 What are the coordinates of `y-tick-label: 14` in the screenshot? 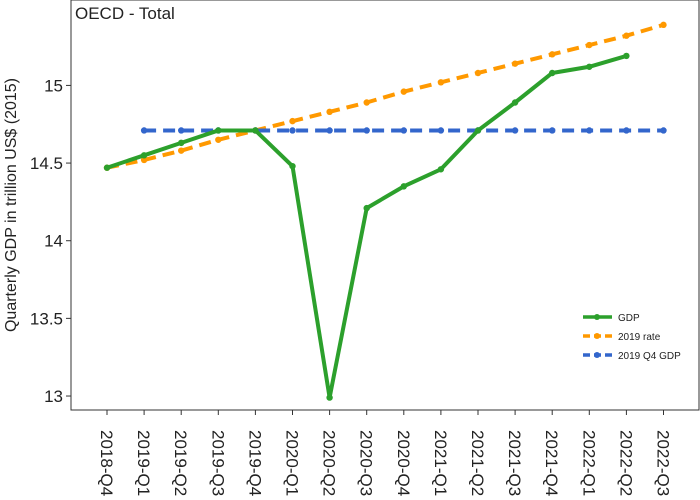 It's located at (53, 241).